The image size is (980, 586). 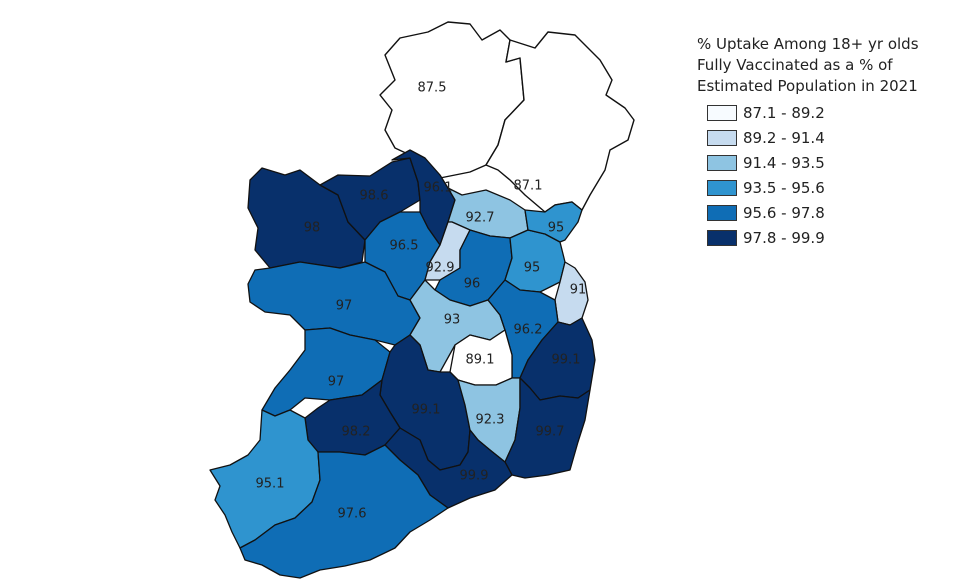 What do you see at coordinates (837, 112) in the screenshot?
I see `legend-item: 87.1 - 89.2` at bounding box center [837, 112].